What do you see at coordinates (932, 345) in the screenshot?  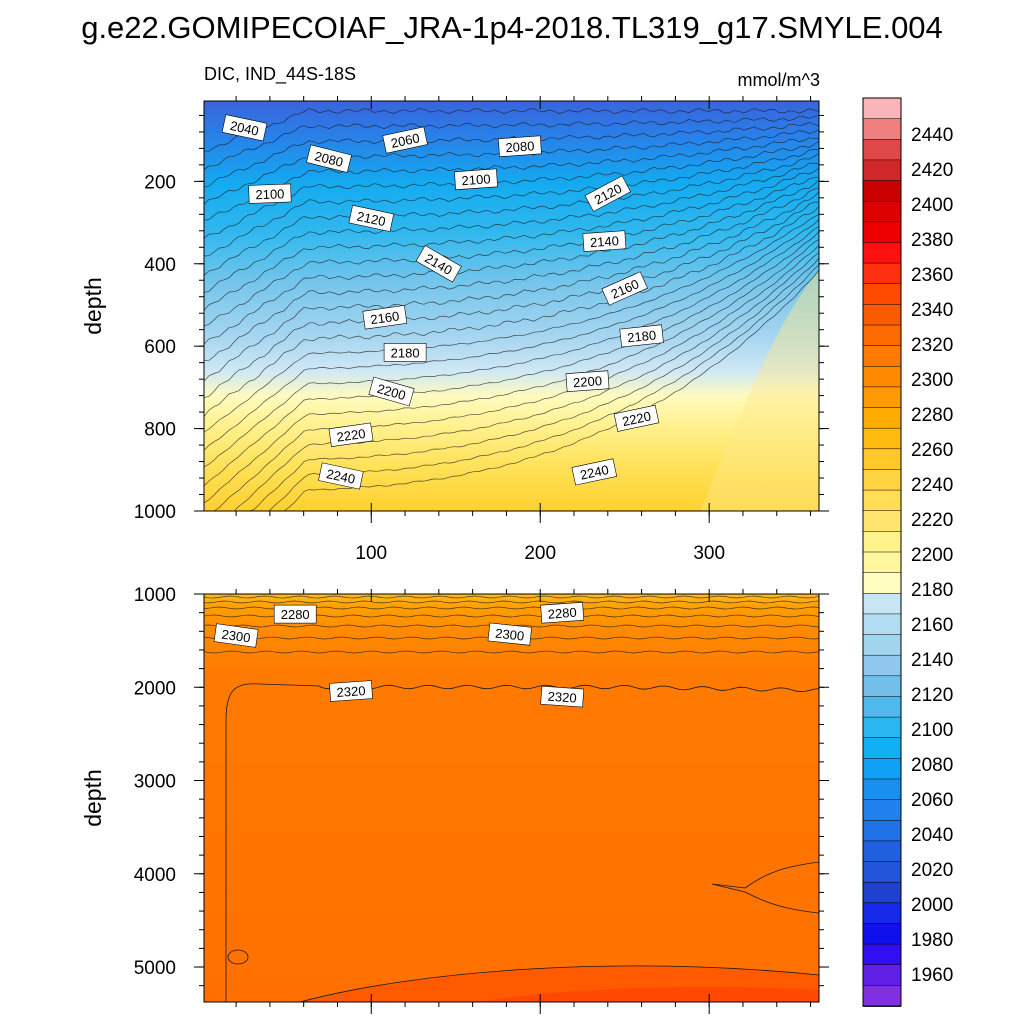 I see `colorbar-label: 2320` at bounding box center [932, 345].